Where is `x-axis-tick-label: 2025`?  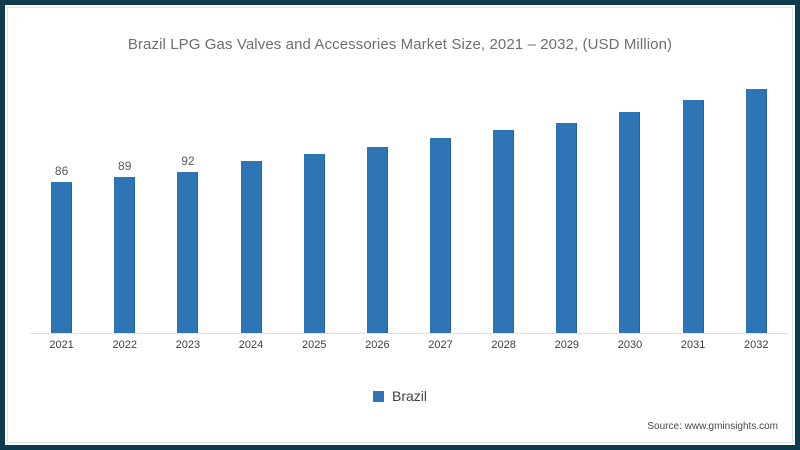
x-axis-tick-label: 2025 is located at coordinates (314, 345).